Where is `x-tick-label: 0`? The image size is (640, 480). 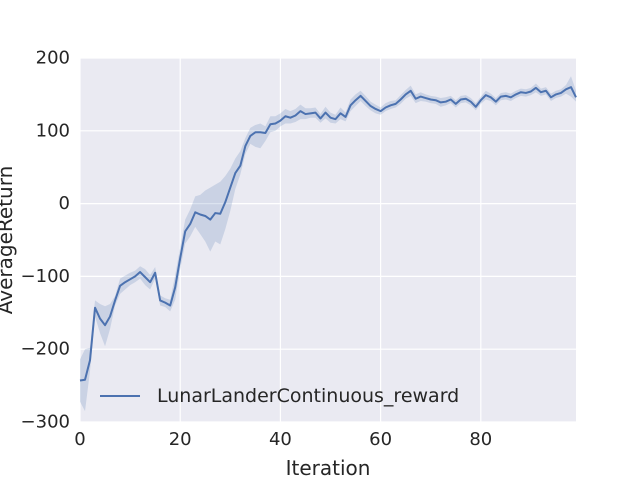 x-tick-label: 0 is located at coordinates (79, 439).